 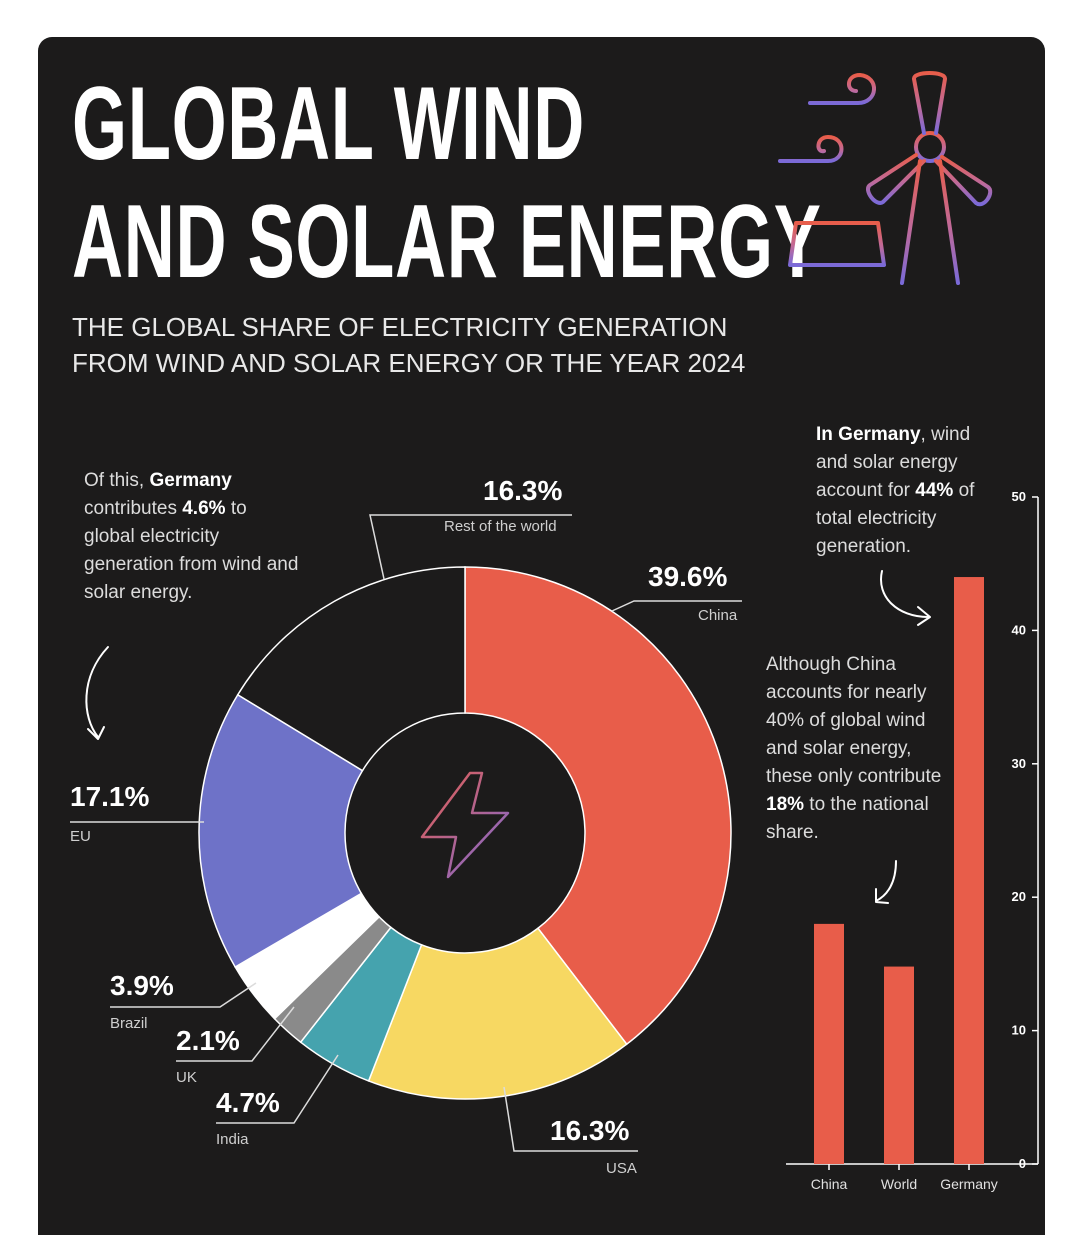 What do you see at coordinates (142, 985) in the screenshot?
I see `label-value-brazil: 3.9%` at bounding box center [142, 985].